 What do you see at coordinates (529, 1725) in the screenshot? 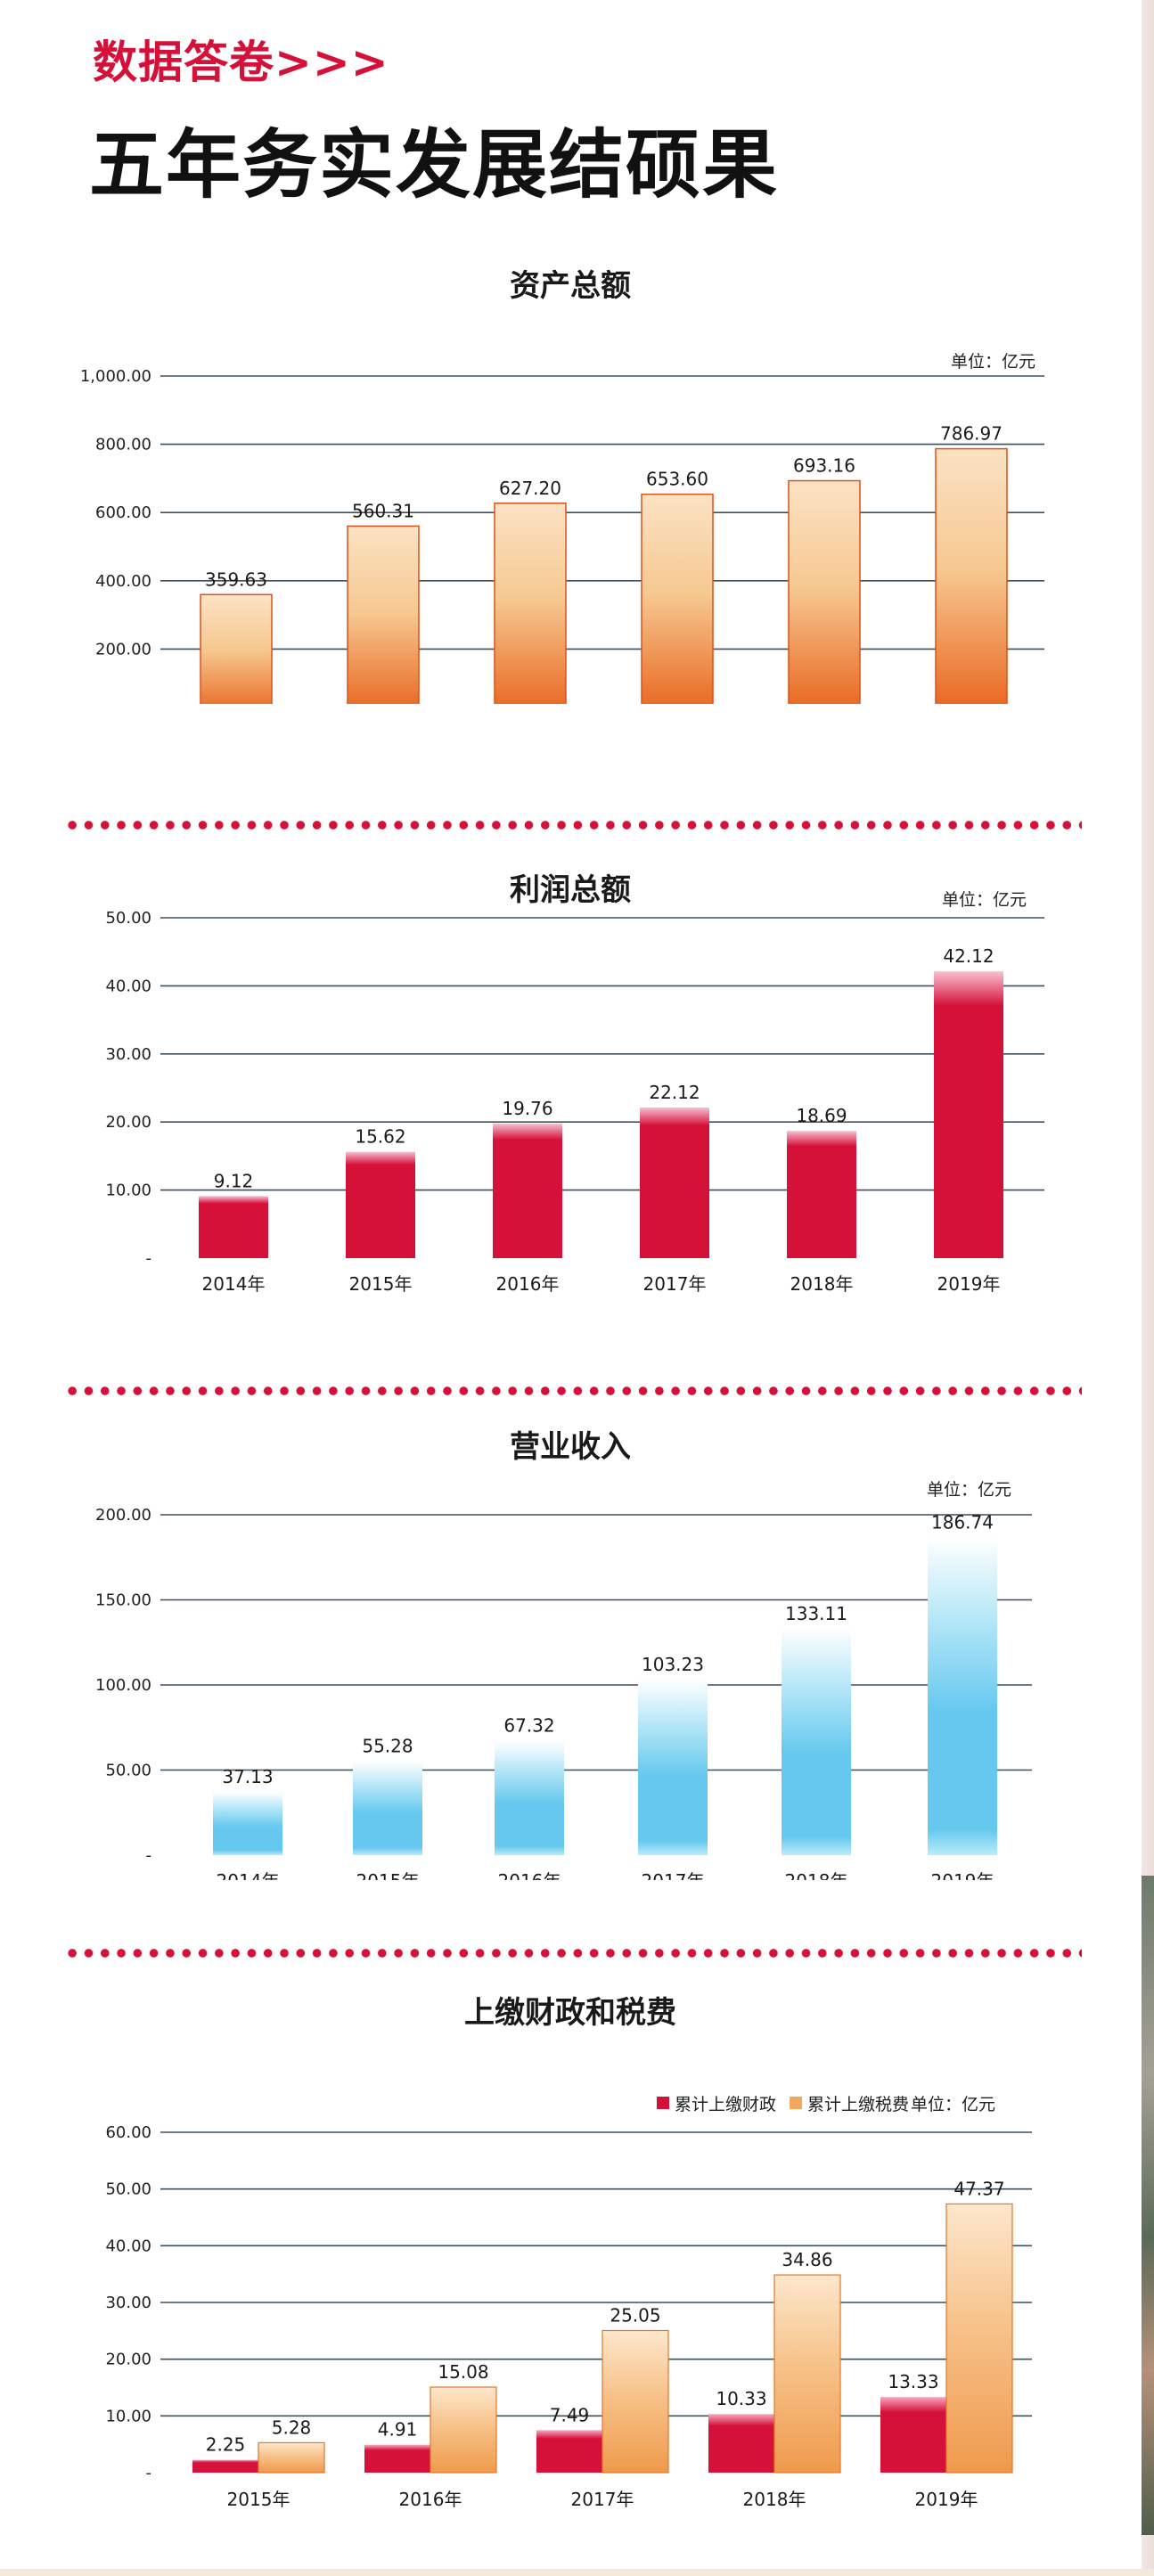
I see `bar-value-label: 67.32` at bounding box center [529, 1725].